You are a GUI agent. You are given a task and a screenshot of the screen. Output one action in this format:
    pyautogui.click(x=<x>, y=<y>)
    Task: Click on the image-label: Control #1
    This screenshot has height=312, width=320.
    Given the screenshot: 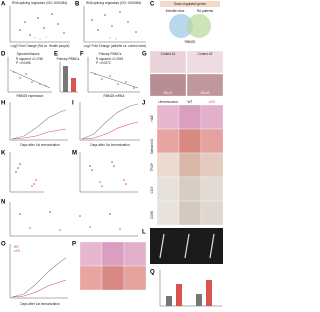 What is the action you would take?
    pyautogui.click(x=168, y=54)
    